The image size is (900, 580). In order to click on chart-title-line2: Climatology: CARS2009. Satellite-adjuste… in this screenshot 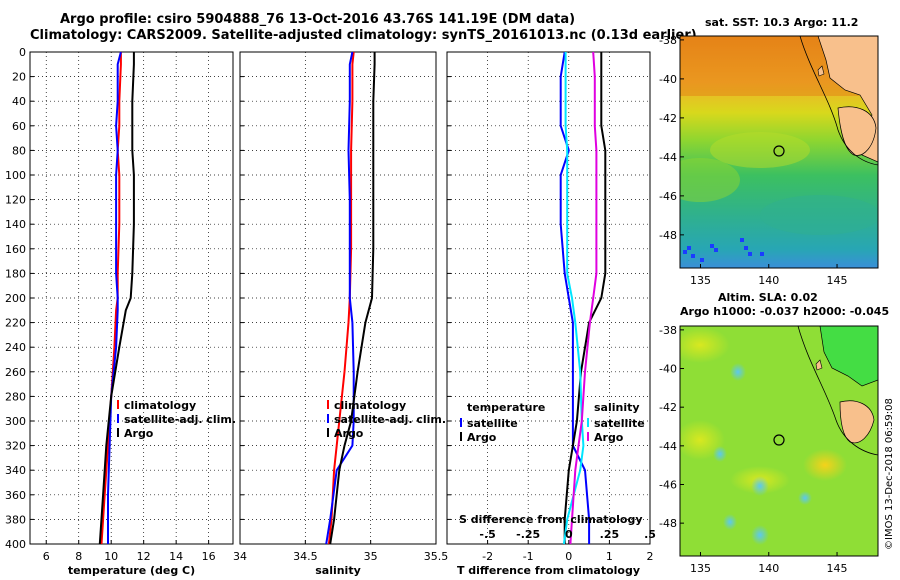, I will do `click(363, 35)`.